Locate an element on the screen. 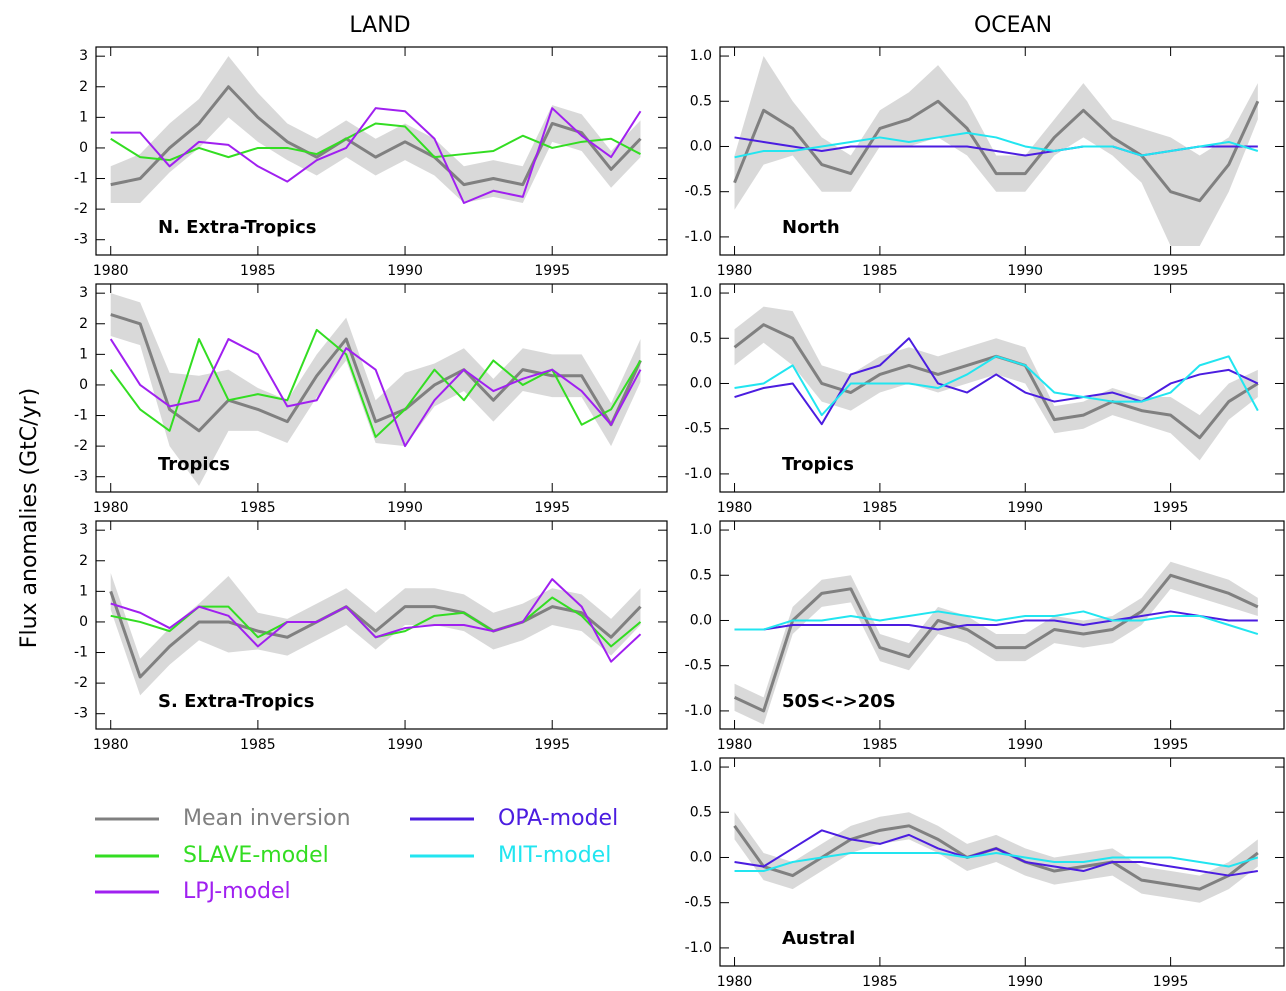 This screenshot has width=1286, height=991. panel-title: Tropics is located at coordinates (194, 464).